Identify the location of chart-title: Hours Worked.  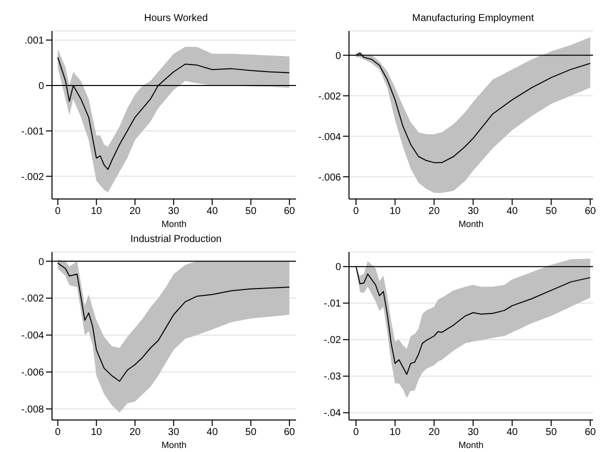
(176, 19).